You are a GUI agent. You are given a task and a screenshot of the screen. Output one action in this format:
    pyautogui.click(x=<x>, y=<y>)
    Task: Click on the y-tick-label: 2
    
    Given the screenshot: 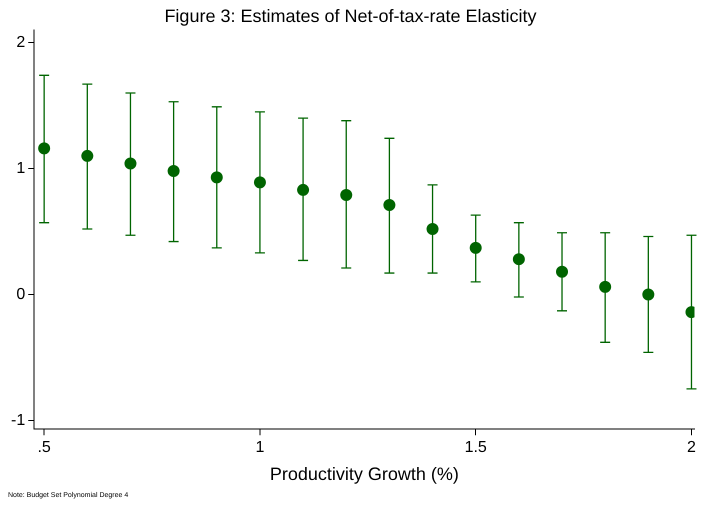 What is the action you would take?
    pyautogui.click(x=21, y=42)
    